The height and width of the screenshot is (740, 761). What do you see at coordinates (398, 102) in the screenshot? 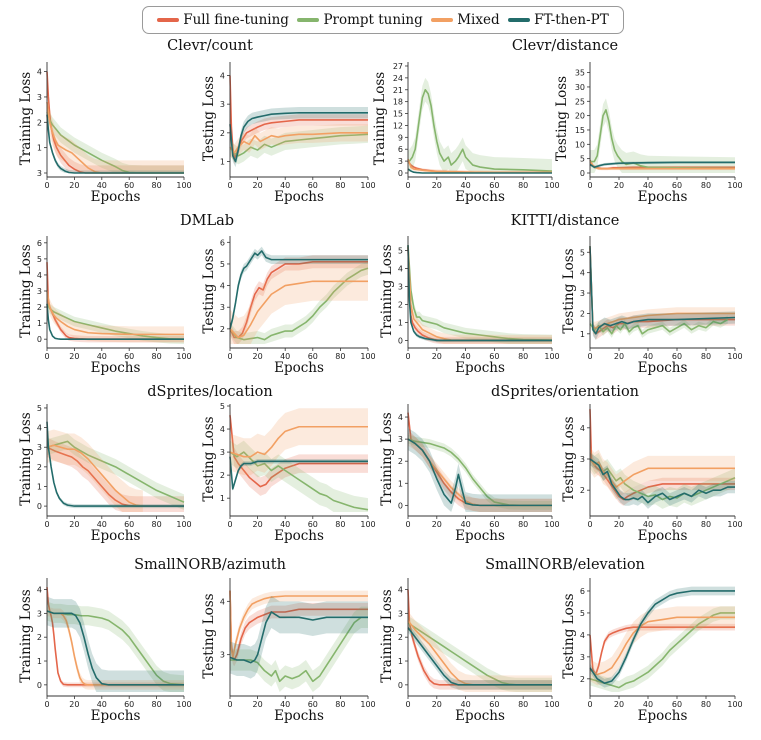
I see `y-tick-label: 18` at bounding box center [398, 102].